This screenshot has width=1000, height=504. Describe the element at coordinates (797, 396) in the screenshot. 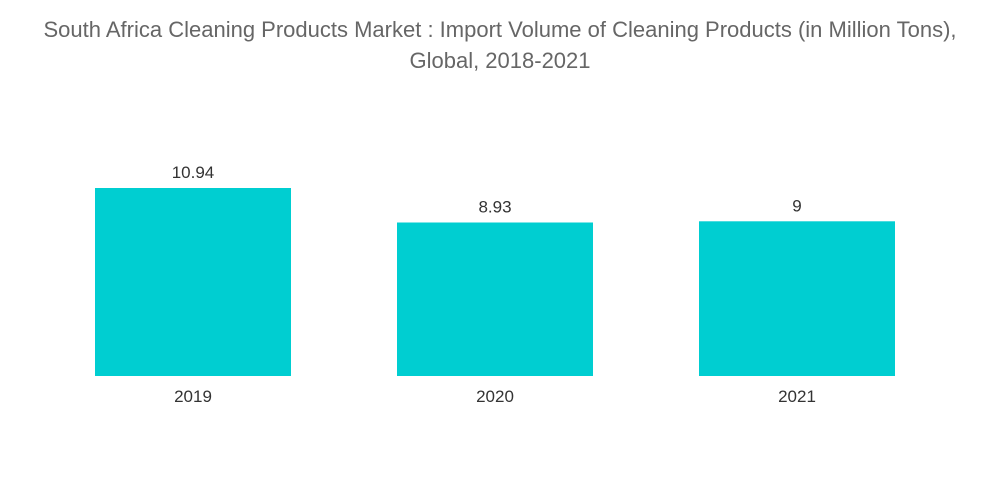

I see `x-tick-label-2021: 2021` at that location.